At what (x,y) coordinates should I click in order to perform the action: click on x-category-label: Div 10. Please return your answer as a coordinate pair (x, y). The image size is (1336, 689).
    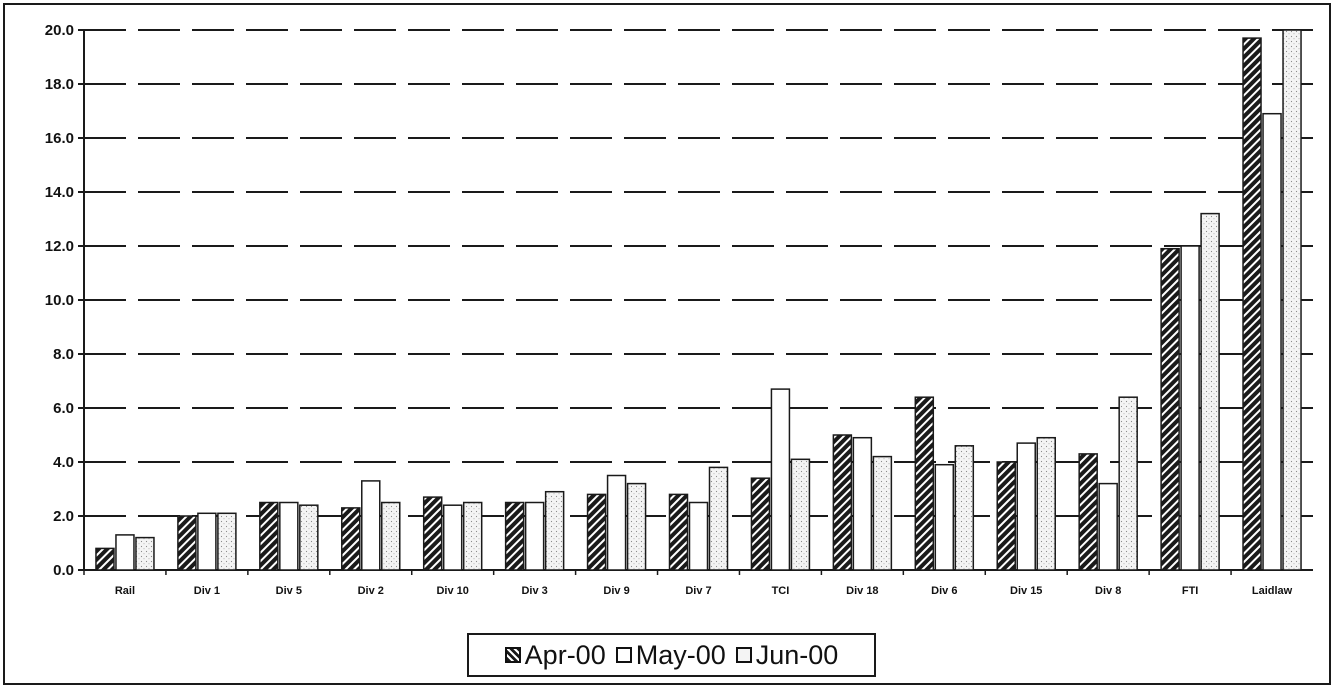
    Looking at the image, I should click on (452, 591).